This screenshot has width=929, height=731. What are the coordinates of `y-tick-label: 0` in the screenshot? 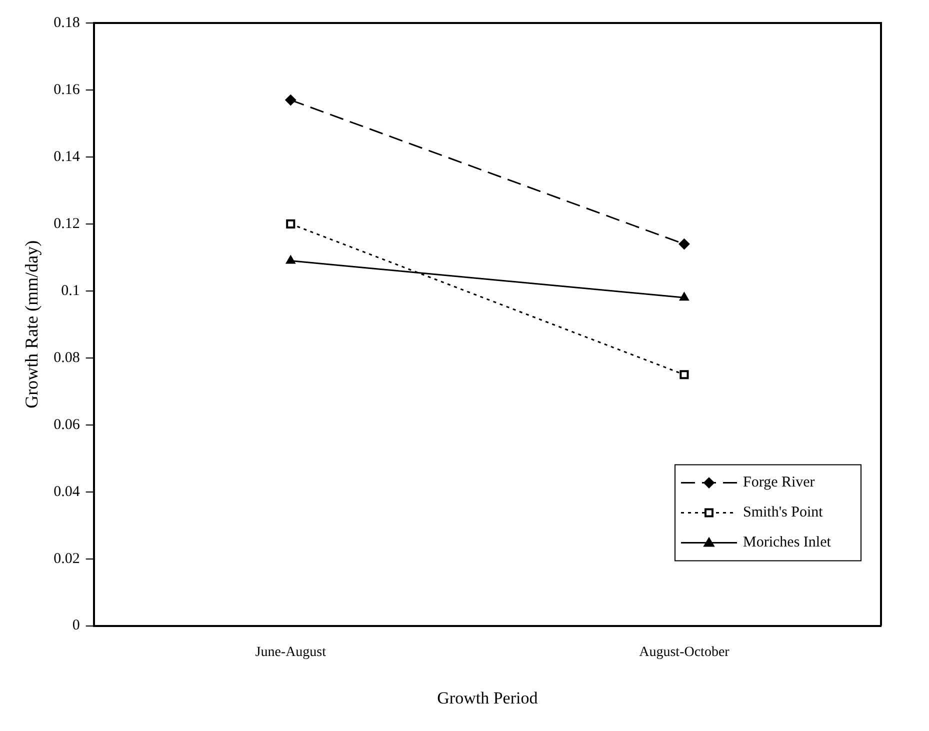 It's located at (76, 626).